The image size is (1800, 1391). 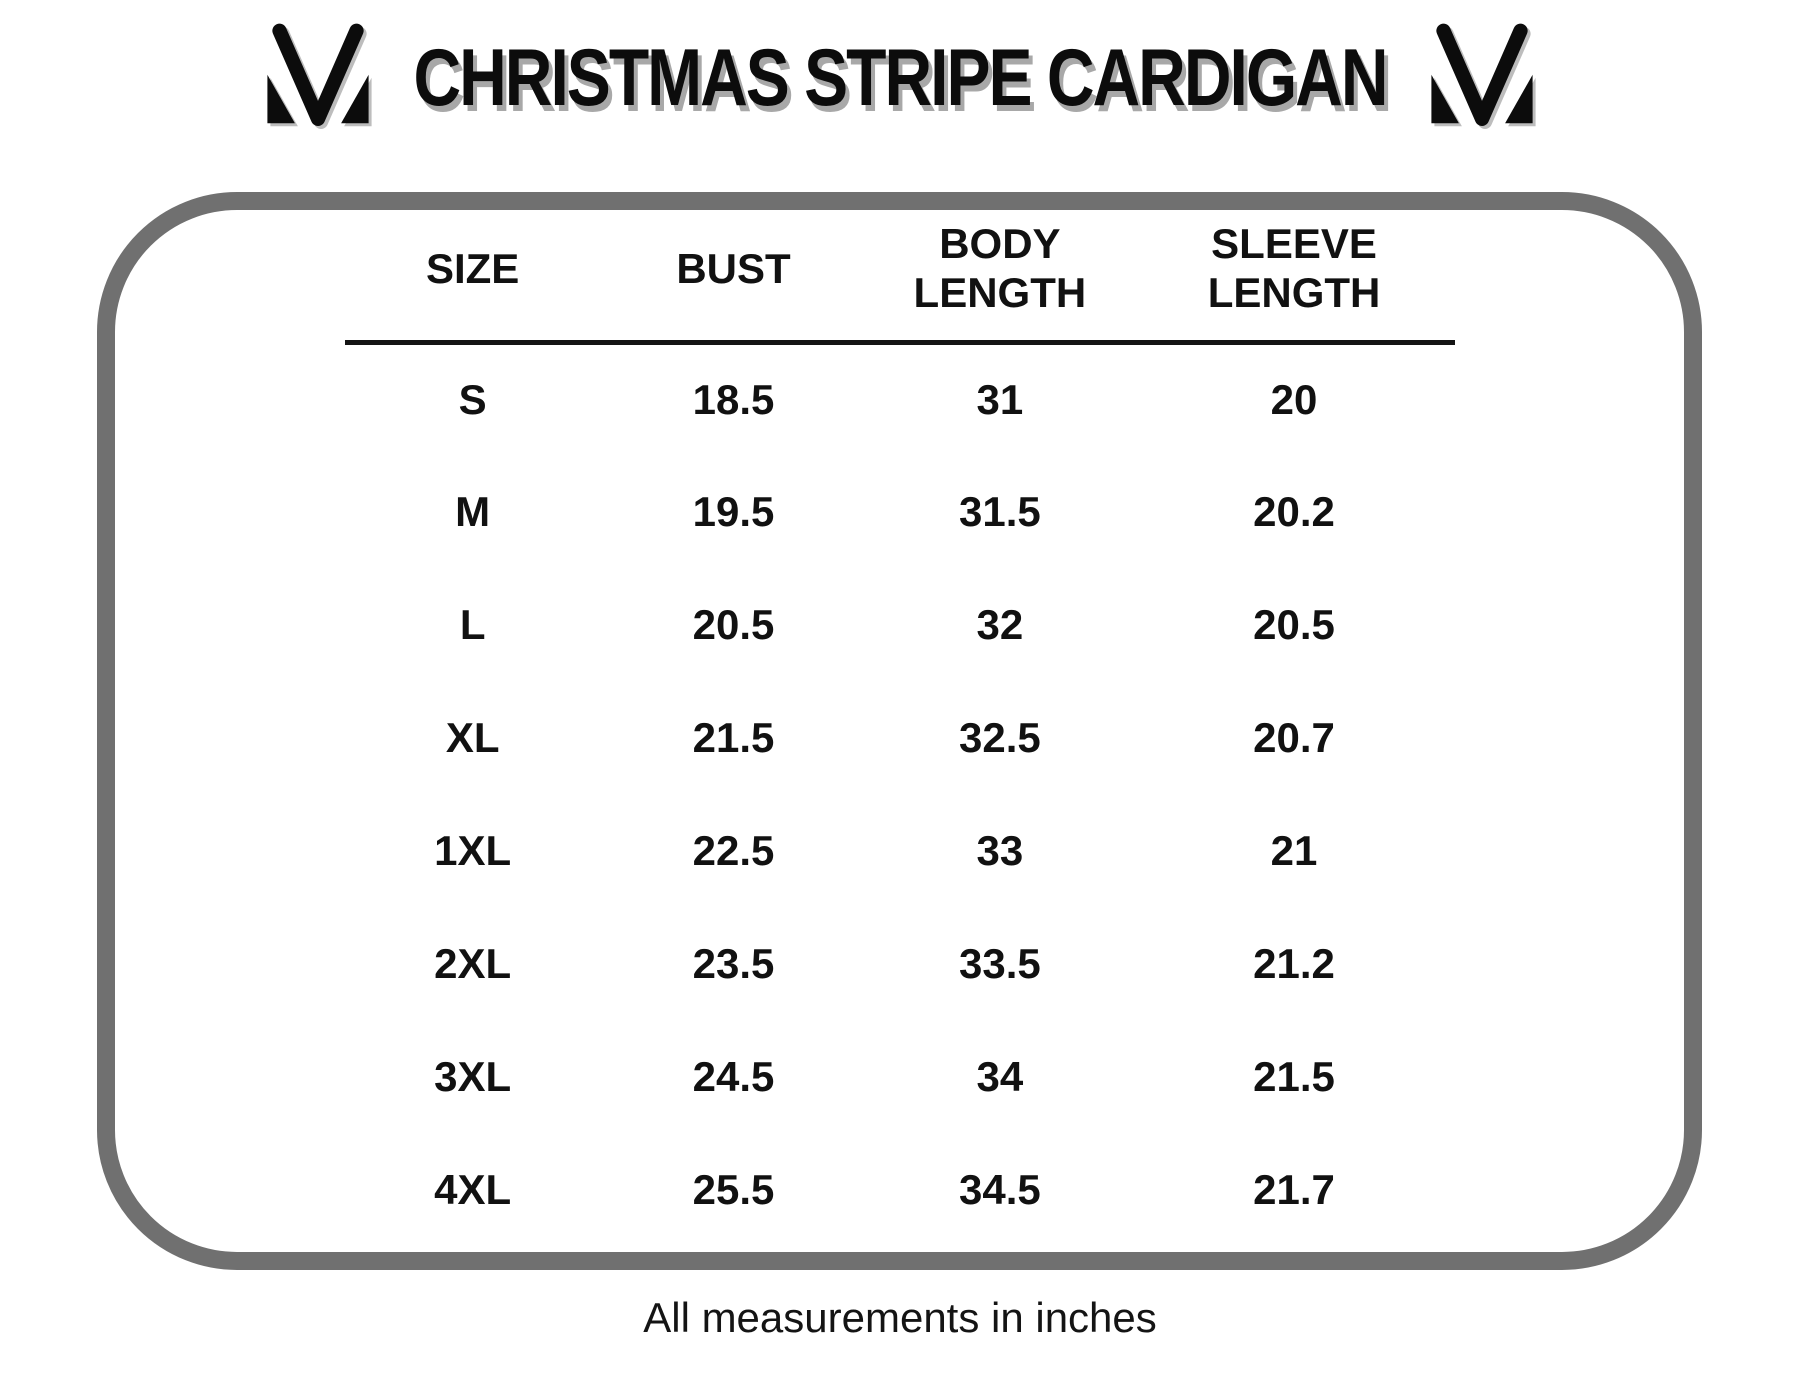 What do you see at coordinates (1294, 850) in the screenshot?
I see `measurement-cell: 21` at bounding box center [1294, 850].